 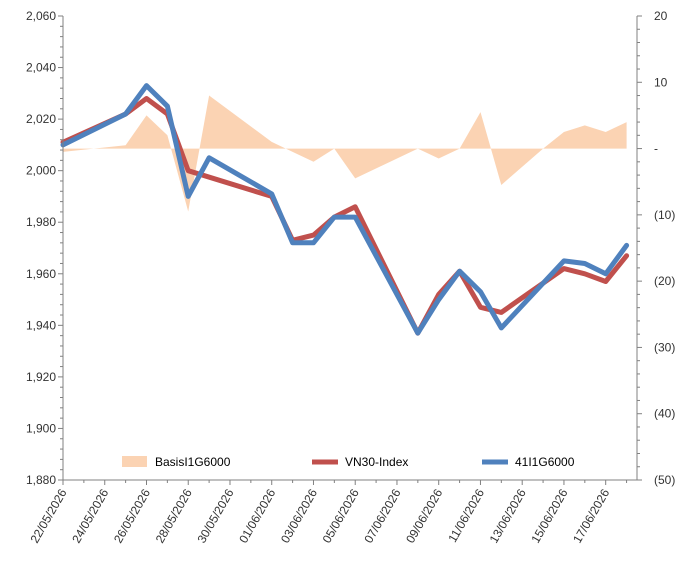 What do you see at coordinates (215, 515) in the screenshot?
I see `x-tick-label: 30/05/2026` at bounding box center [215, 515].